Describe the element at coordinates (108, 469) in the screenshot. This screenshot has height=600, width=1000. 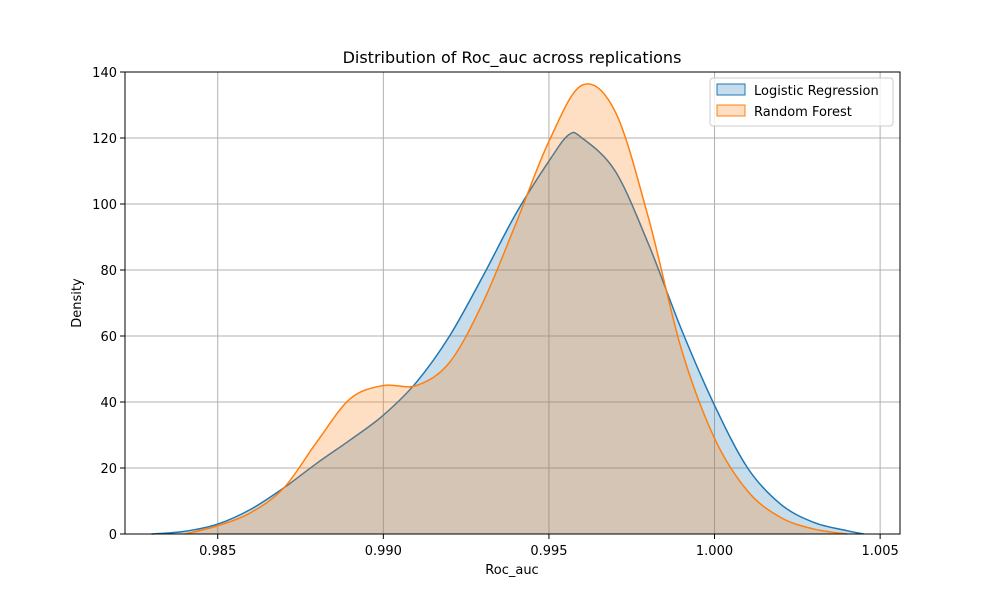
I see `y-tick-label: 20` at that location.